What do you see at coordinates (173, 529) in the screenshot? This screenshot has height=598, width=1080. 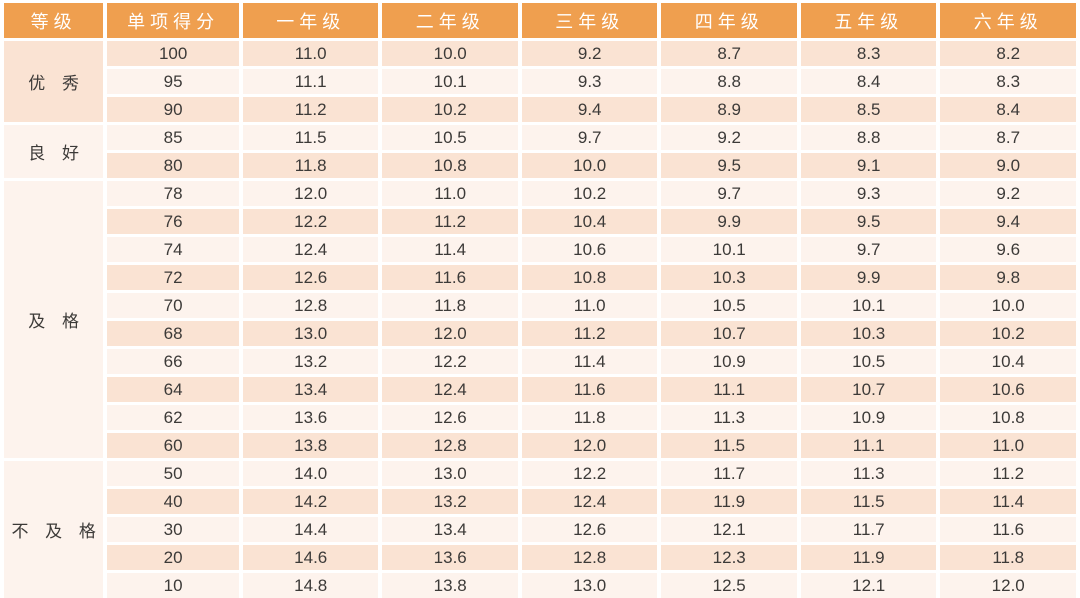 I see `score-cell: 30` at bounding box center [173, 529].